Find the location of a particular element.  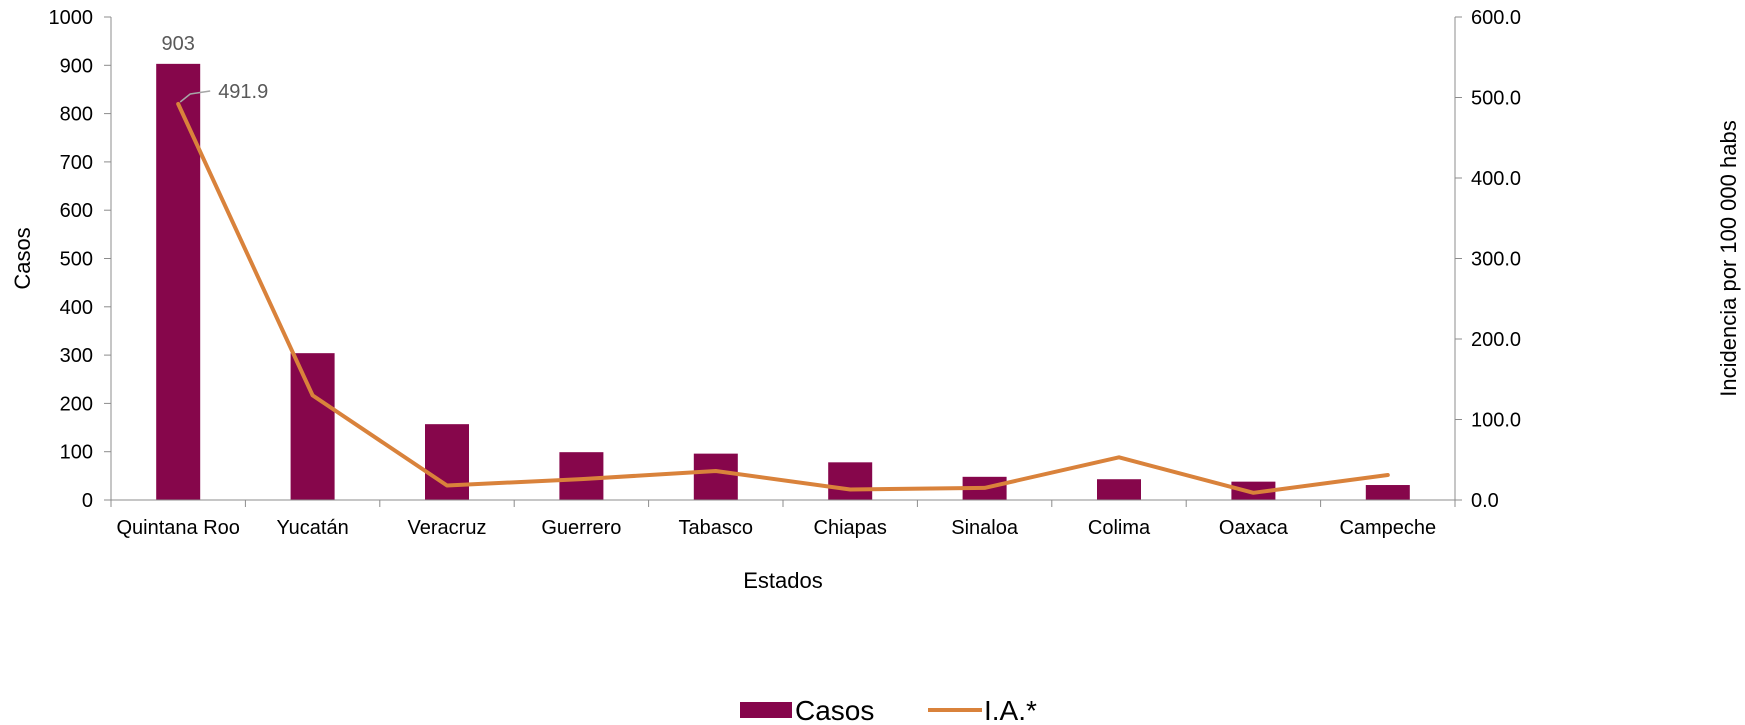

x-tick-label-4: Tabasco is located at coordinates (716, 528).